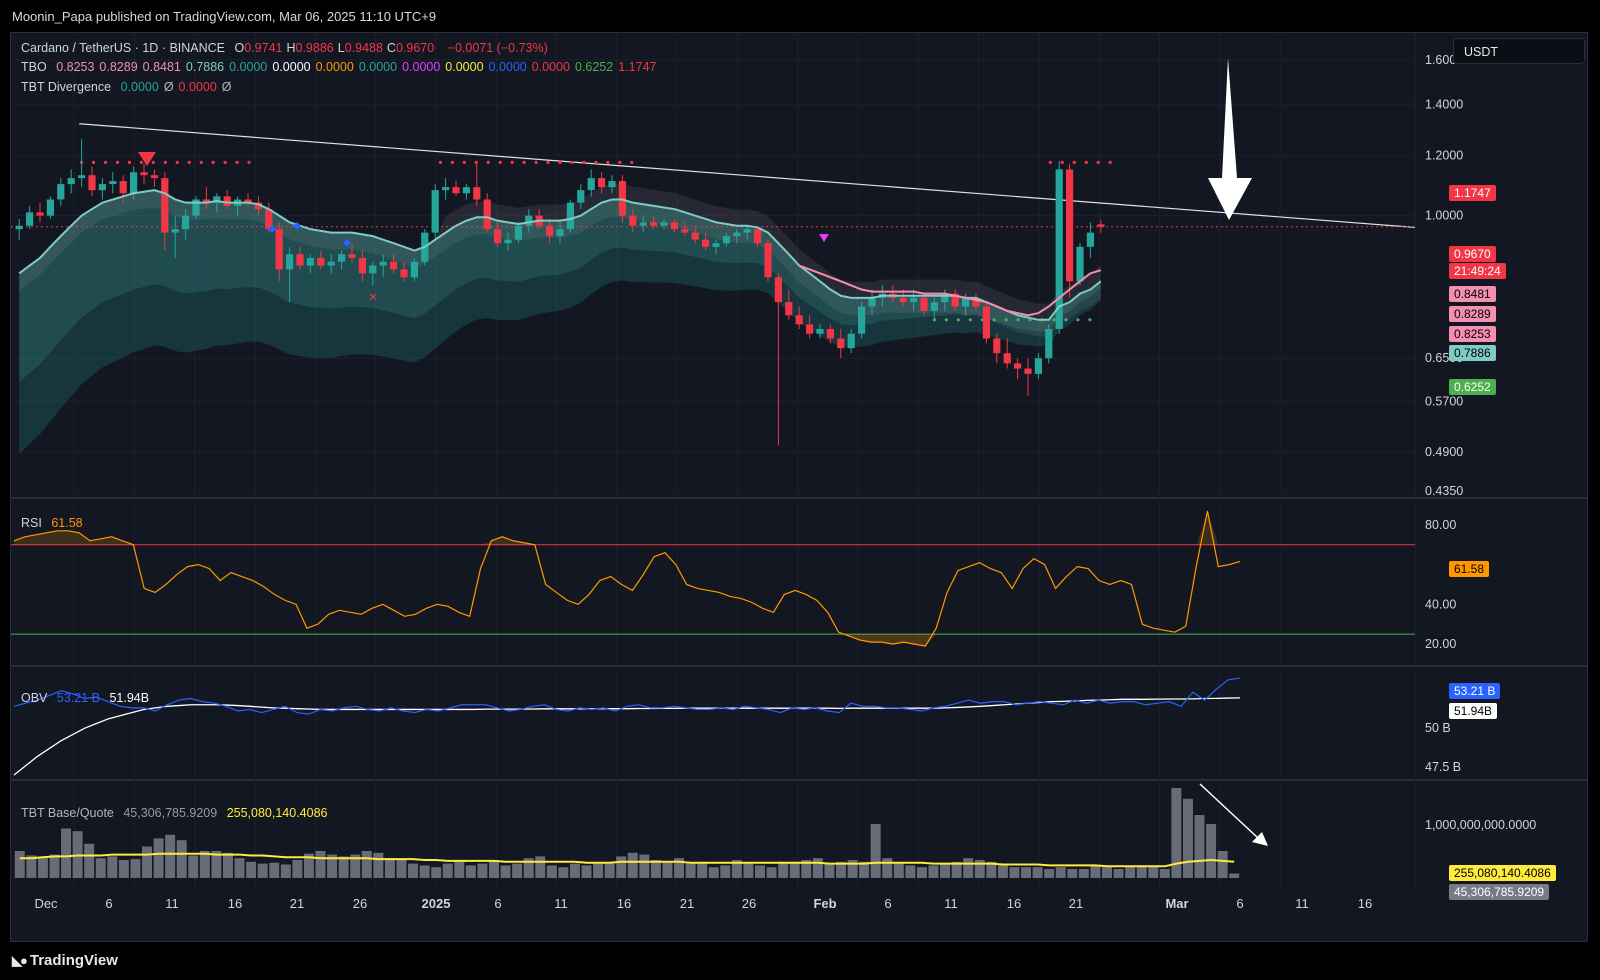 This screenshot has height=980, width=1600. Describe the element at coordinates (34, 67) in the screenshot. I see `tbo-name: TBO` at that location.